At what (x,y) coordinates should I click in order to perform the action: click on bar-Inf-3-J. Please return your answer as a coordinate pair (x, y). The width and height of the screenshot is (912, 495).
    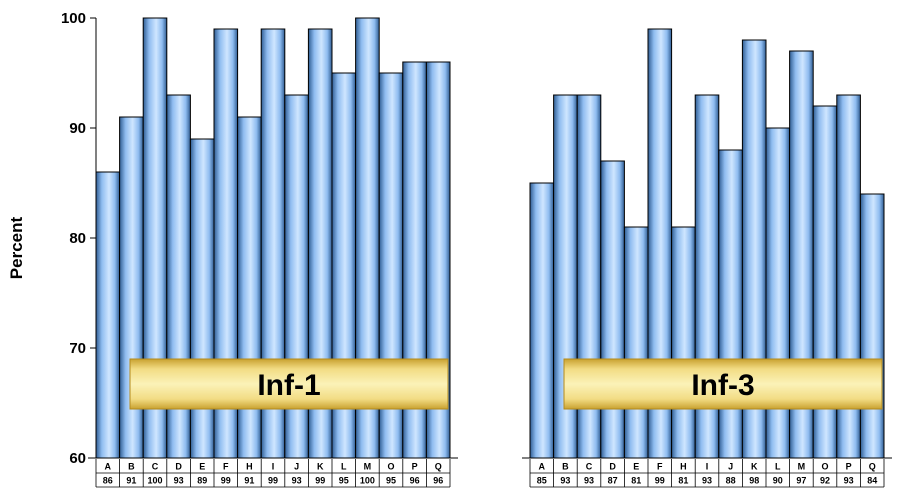
    Looking at the image, I should click on (730, 304).